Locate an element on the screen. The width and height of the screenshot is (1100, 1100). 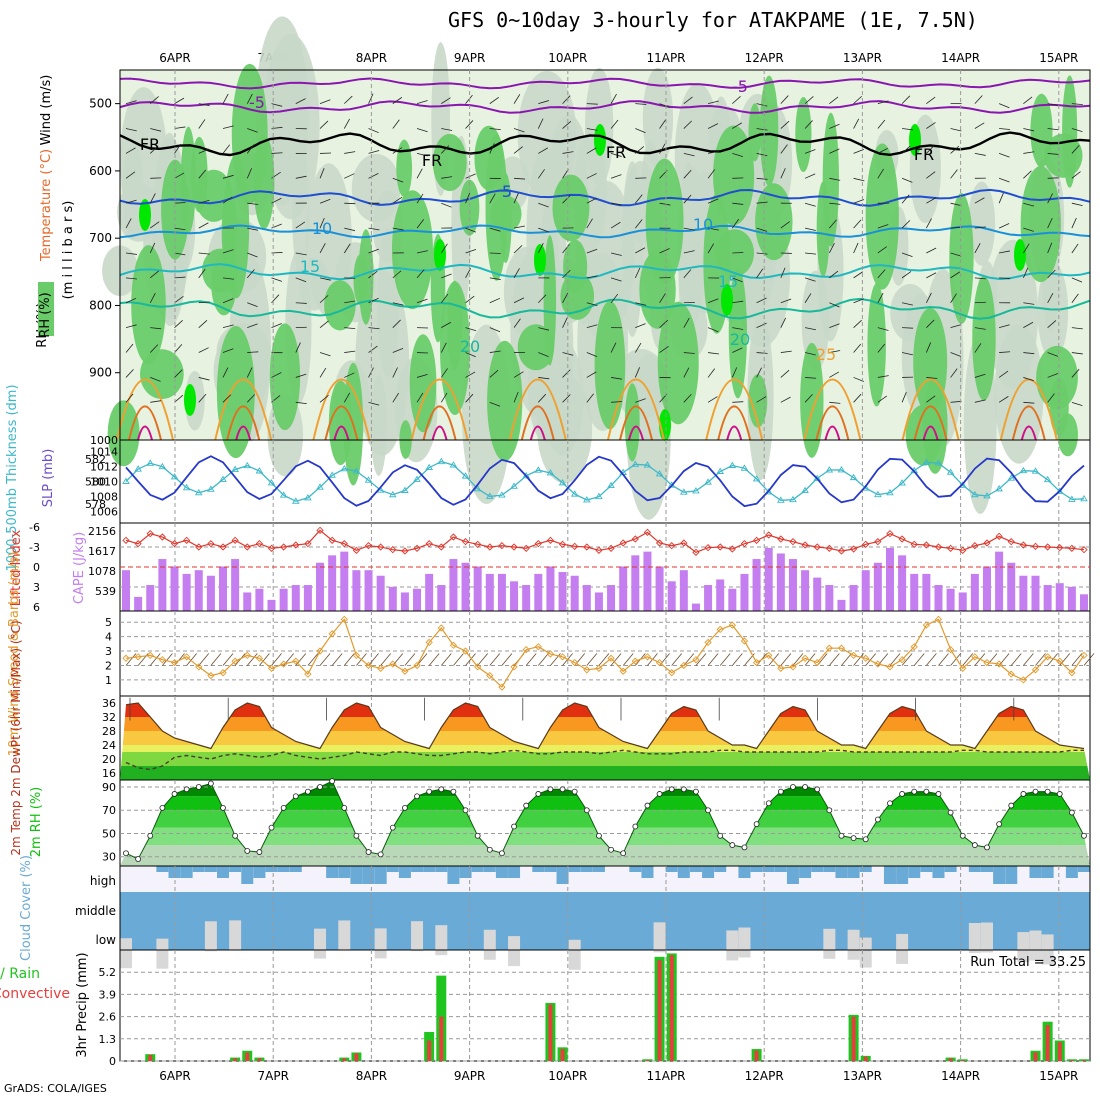
cloud-gap is located at coordinates (974, 937).